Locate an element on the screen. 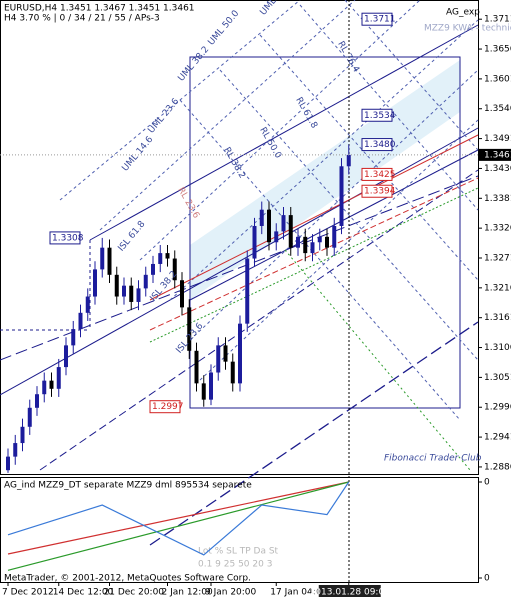 The height and width of the screenshot is (600, 511). chart-title: EURUSD,H4 1.3451 1.3467 1.3451 1.3461 is located at coordinates (99, 9).